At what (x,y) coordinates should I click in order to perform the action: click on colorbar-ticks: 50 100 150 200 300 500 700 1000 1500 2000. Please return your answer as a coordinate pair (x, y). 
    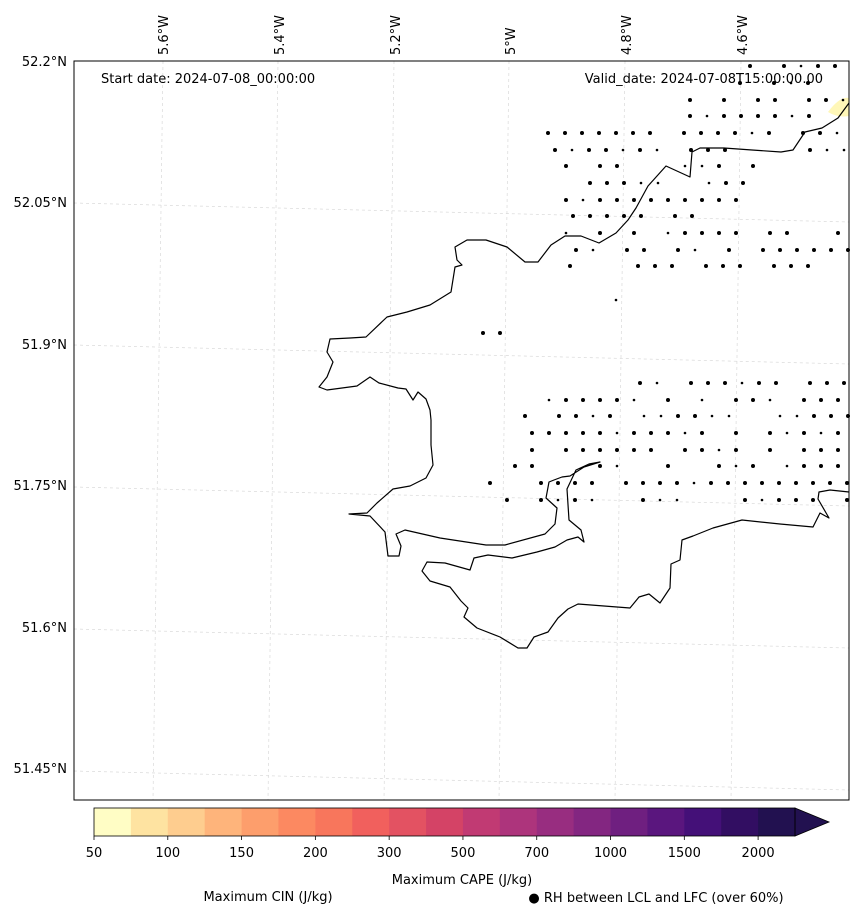
    Looking at the image, I should click on (430, 848).